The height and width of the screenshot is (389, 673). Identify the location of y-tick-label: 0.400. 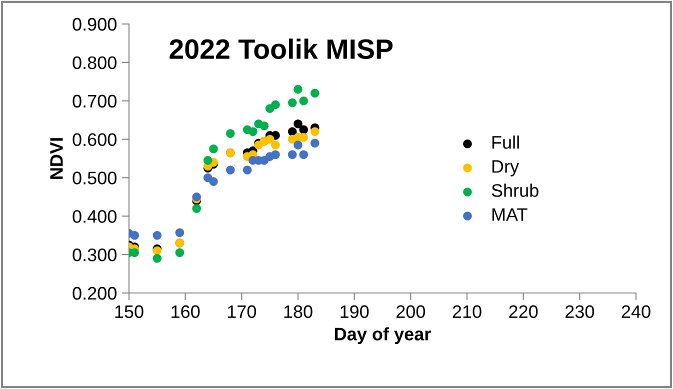
(94, 216).